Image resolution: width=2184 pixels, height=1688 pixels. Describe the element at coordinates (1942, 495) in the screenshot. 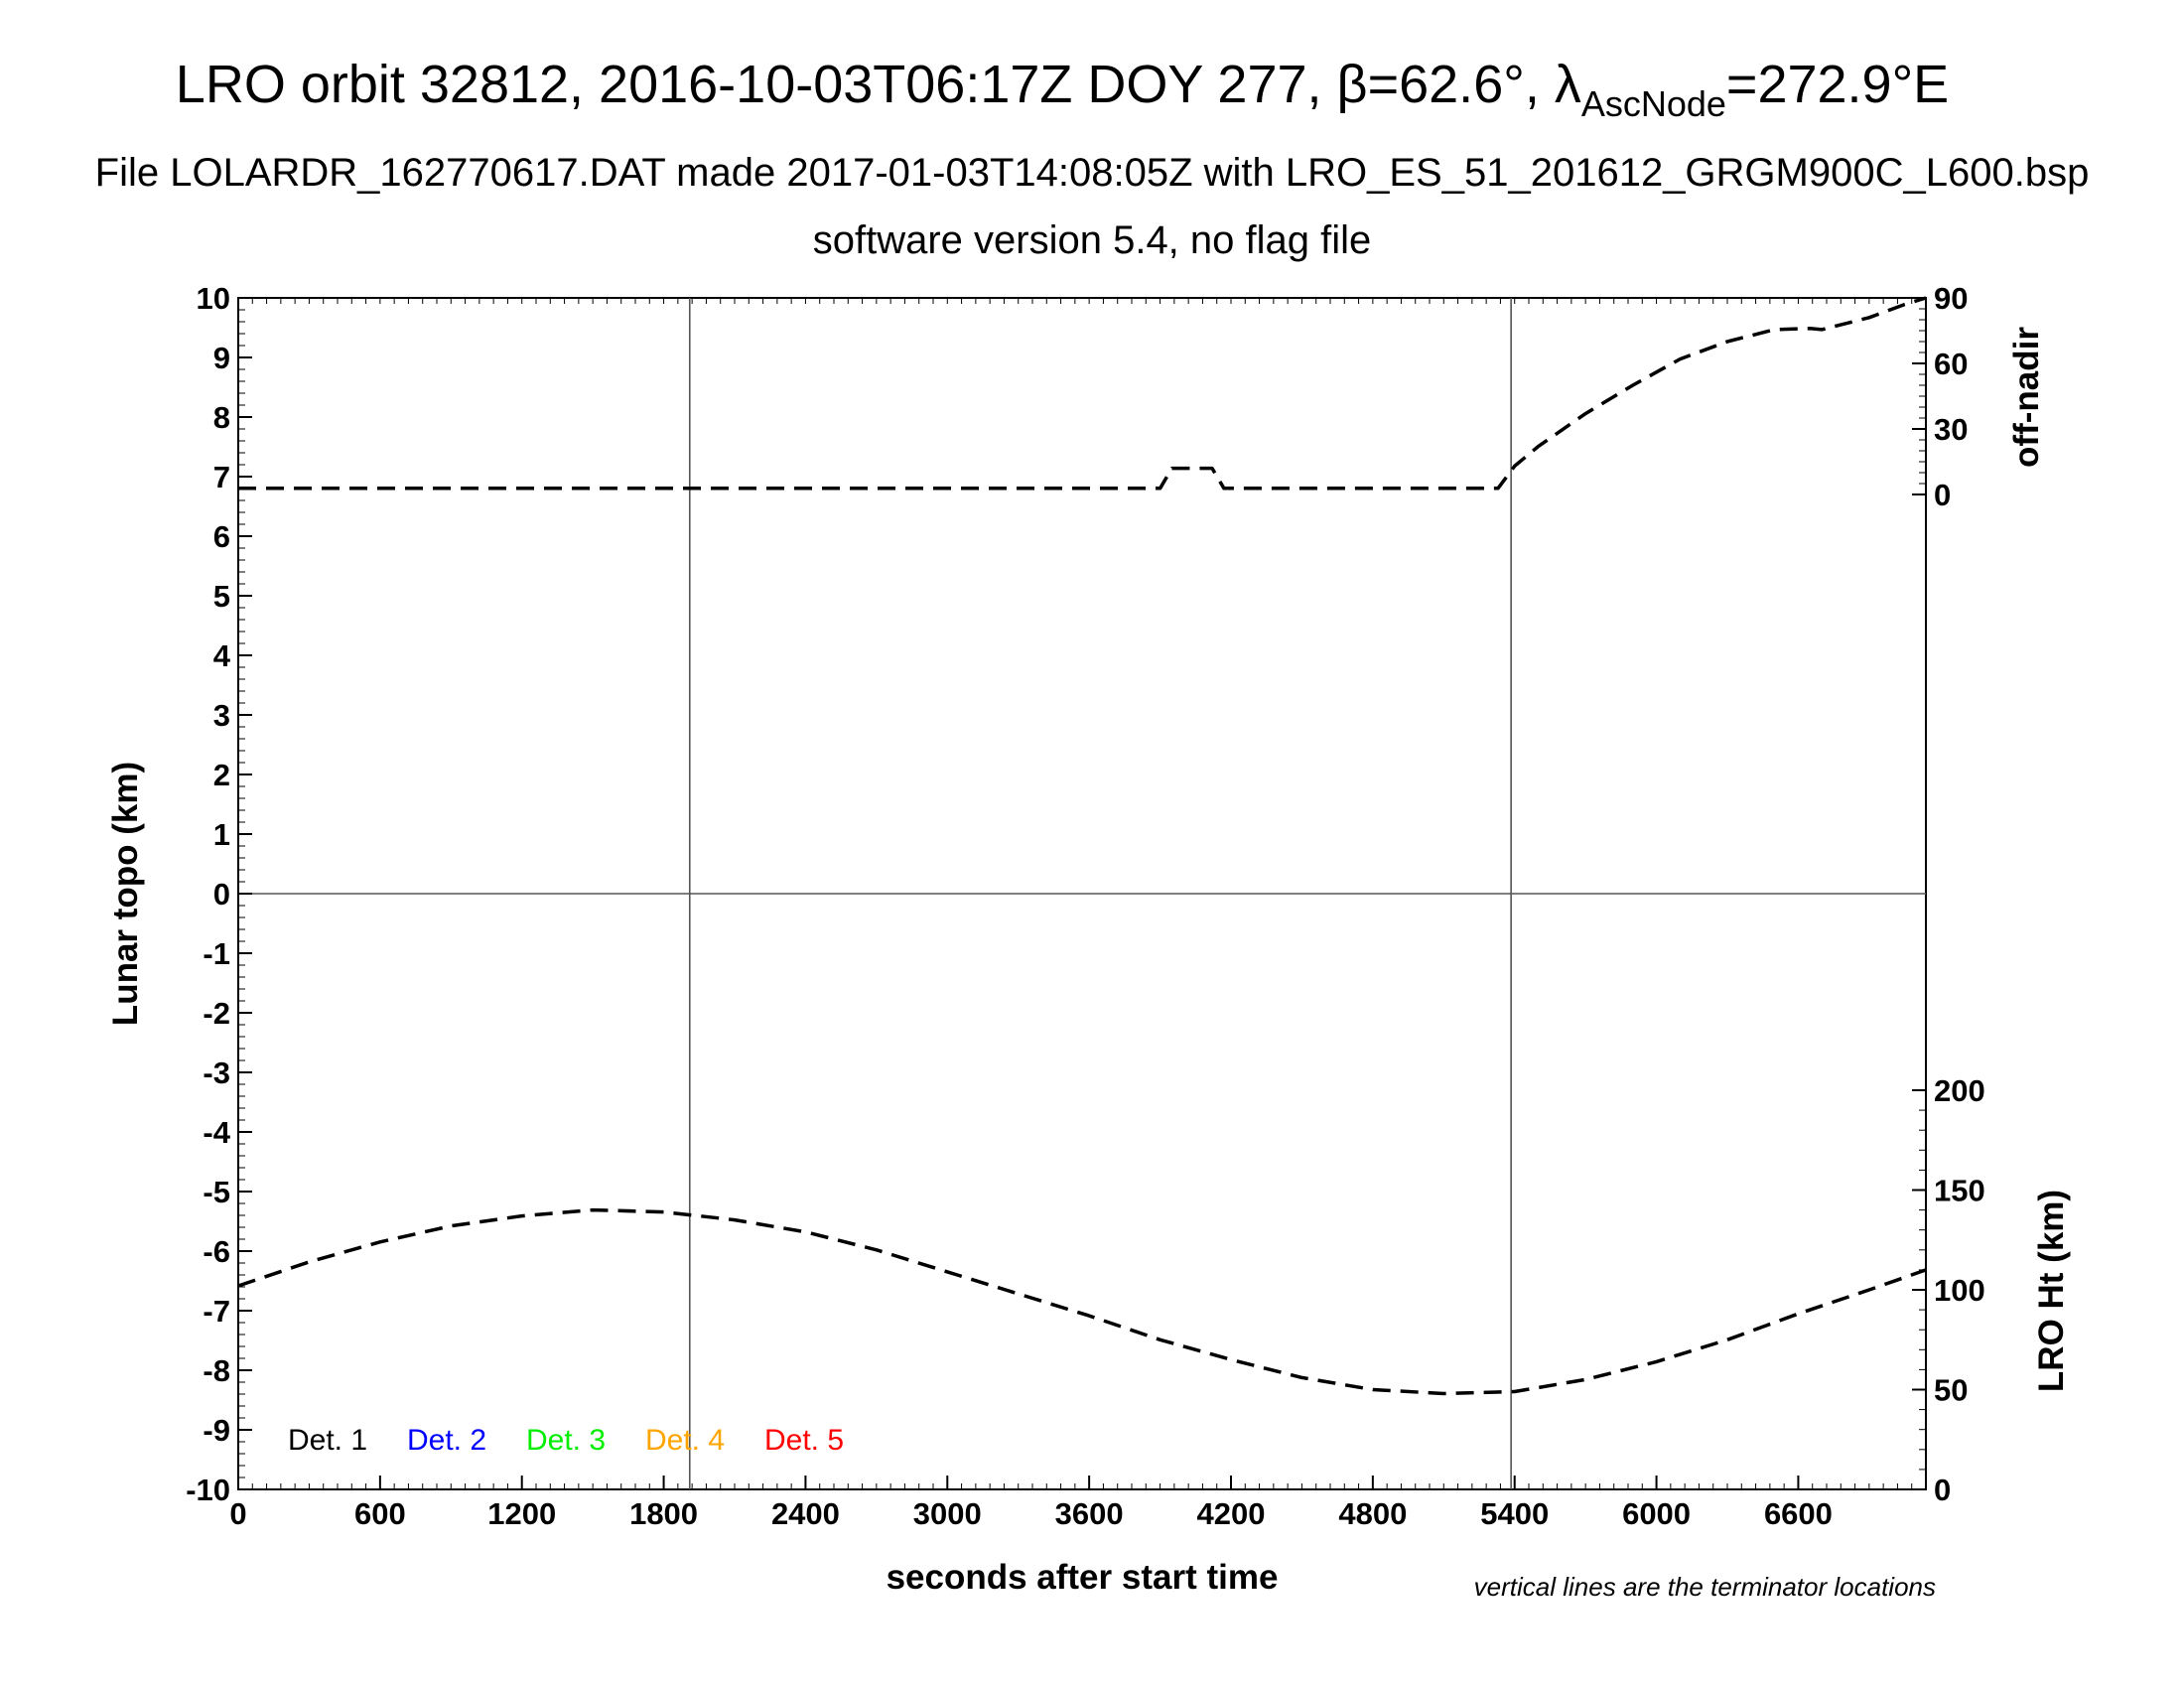

I see `off-nadir-tick-label: 0` at that location.